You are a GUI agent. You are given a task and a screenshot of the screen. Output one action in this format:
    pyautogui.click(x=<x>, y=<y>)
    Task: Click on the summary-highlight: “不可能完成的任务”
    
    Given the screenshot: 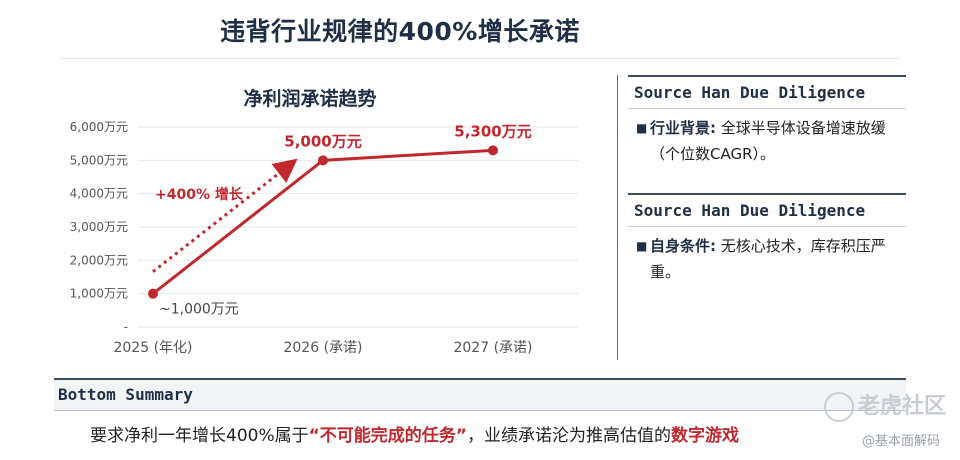 What is the action you would take?
    pyautogui.click(x=387, y=436)
    